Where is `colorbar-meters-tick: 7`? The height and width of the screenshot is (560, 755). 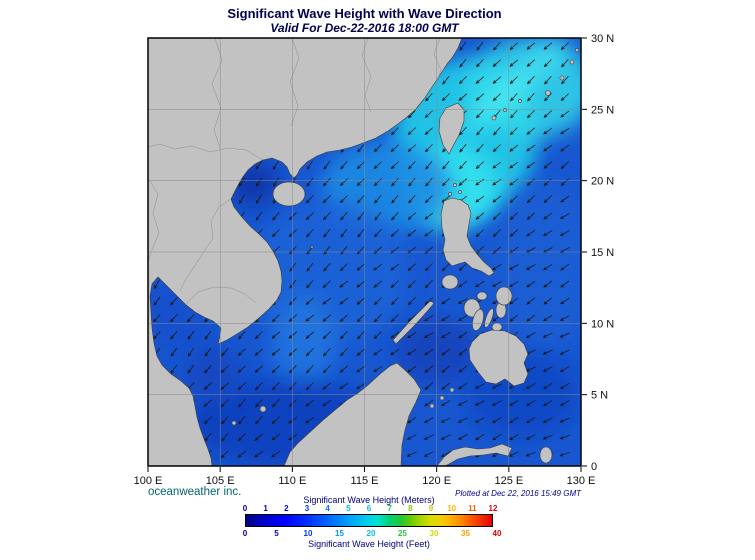
colorbar-meters-tick: 7 is located at coordinates (389, 508).